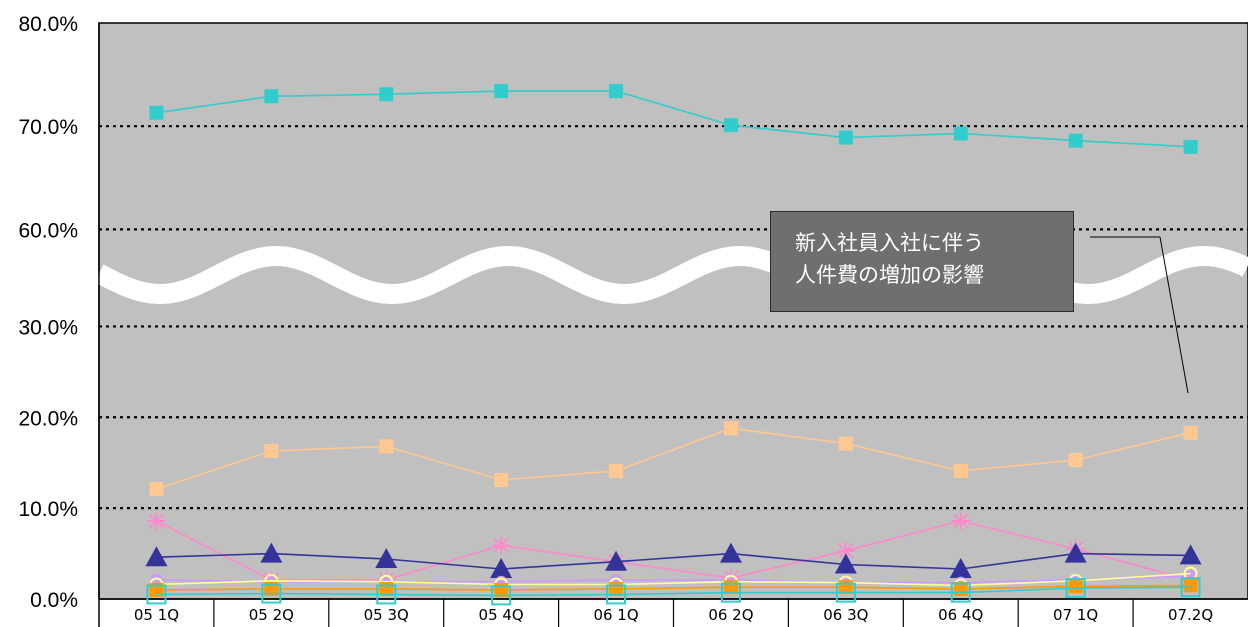 The height and width of the screenshot is (627, 1248). What do you see at coordinates (48, 509) in the screenshot?
I see `y-tick-label: 10.0%` at bounding box center [48, 509].